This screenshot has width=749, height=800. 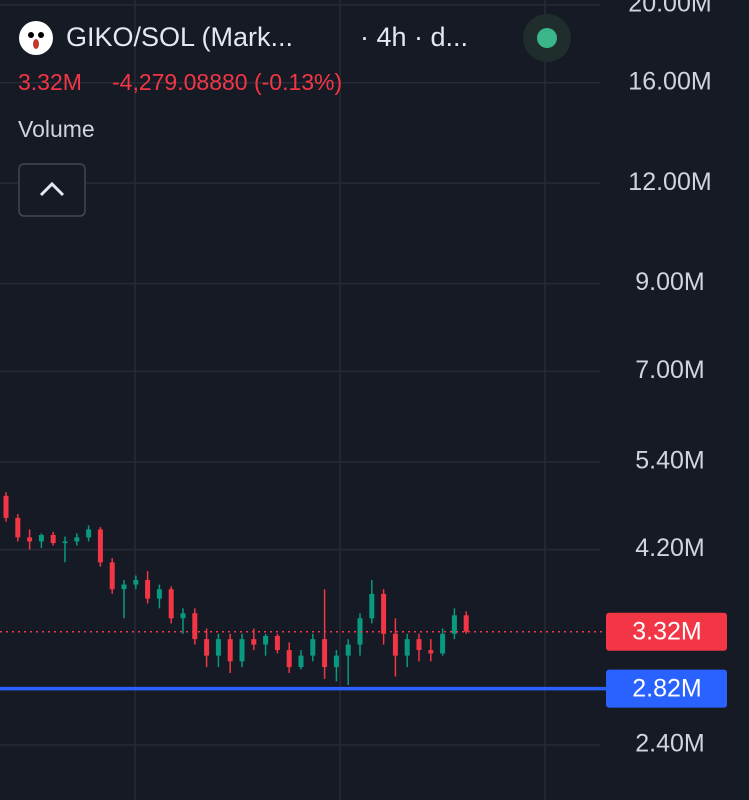 What do you see at coordinates (669, 282) in the screenshot?
I see `y-tick-label: 9.00M` at bounding box center [669, 282].